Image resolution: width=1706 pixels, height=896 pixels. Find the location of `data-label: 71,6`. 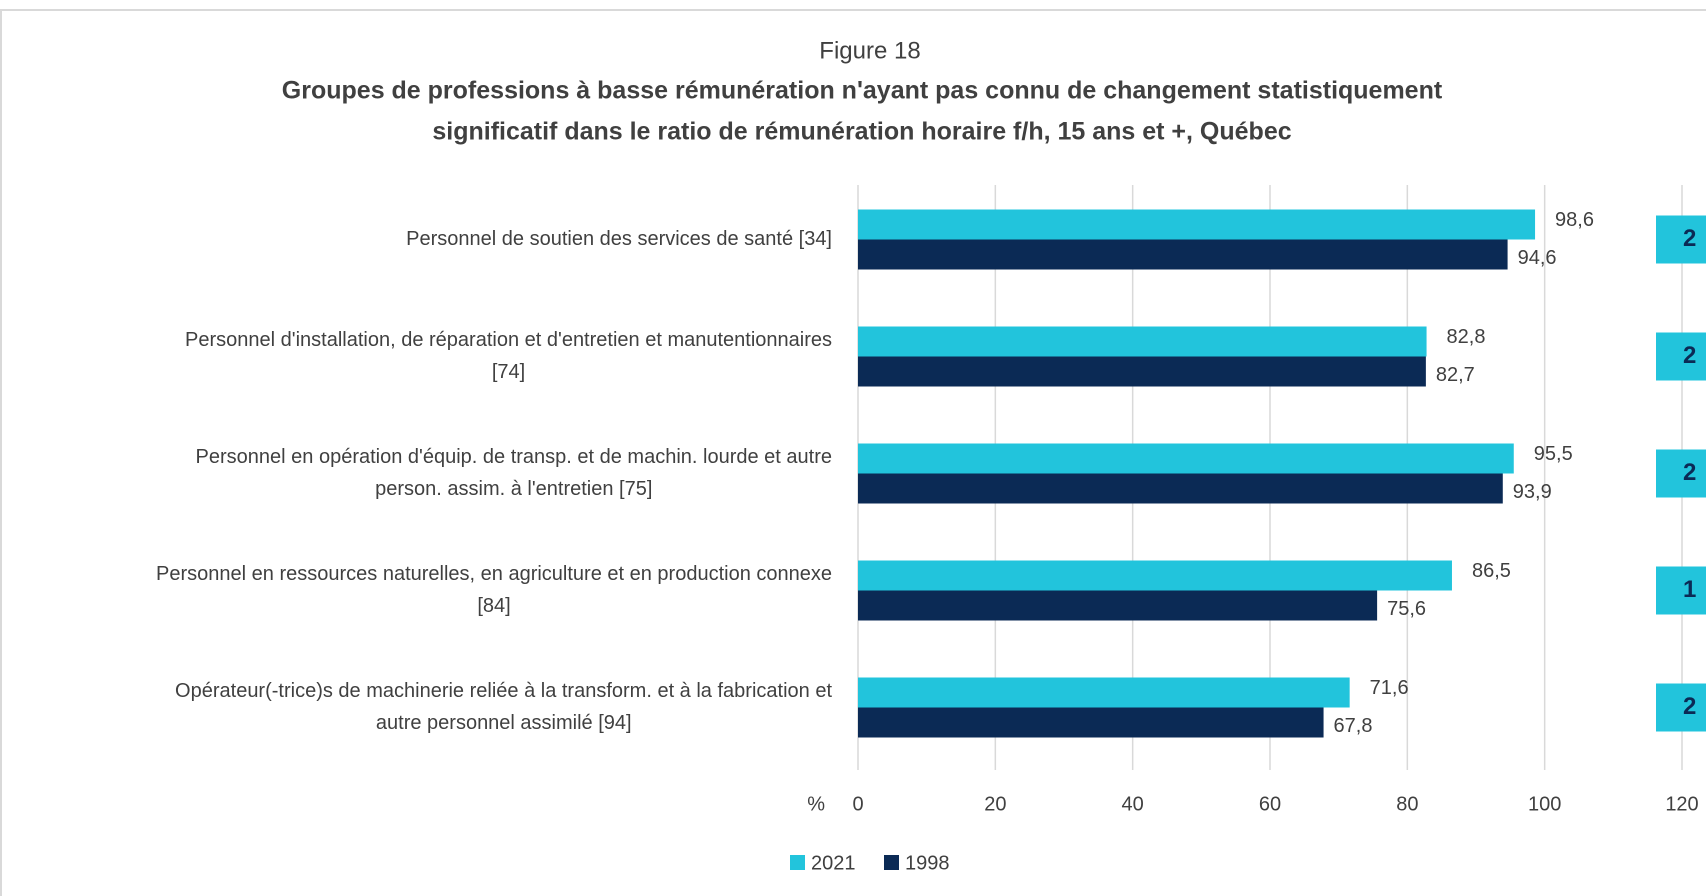

data-label: 71,6 is located at coordinates (1389, 688).